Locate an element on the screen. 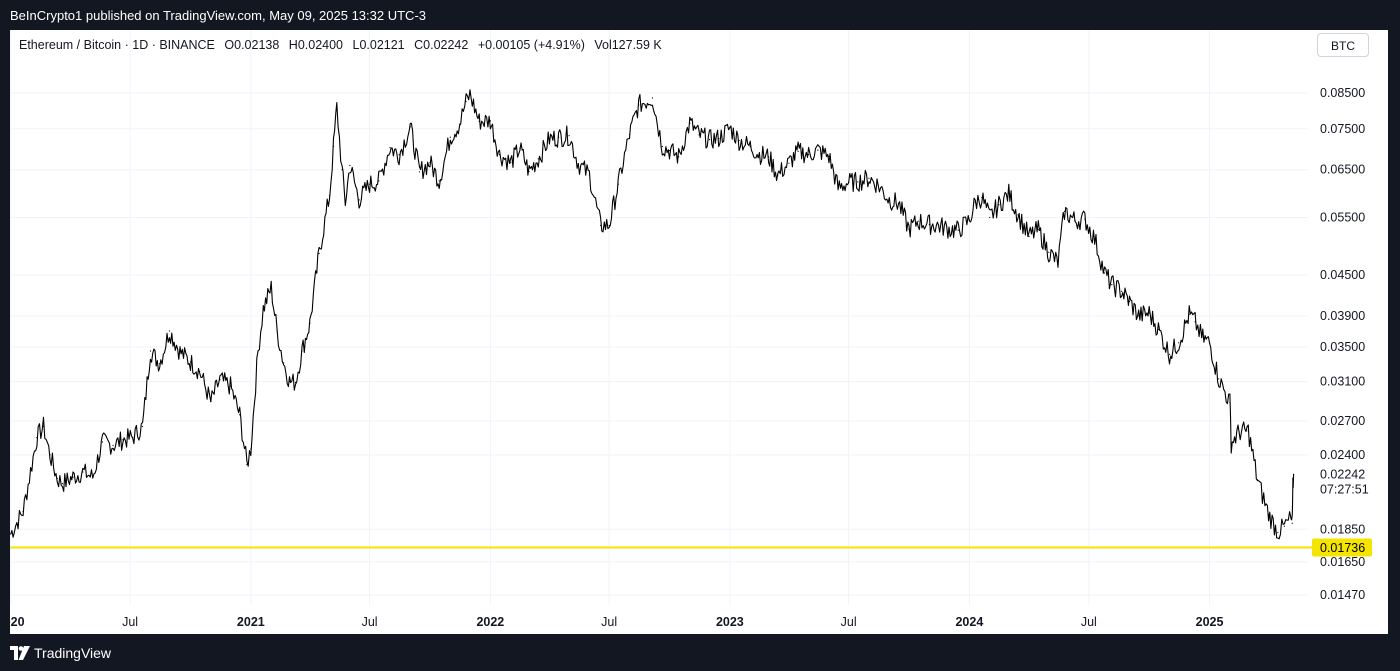 This screenshot has width=1400, height=671. x-axis: 2020 Jul 2021 Jul 2022 Jul 2023 Jul 2024 Jul 2025 is located at coordinates (617, 622).